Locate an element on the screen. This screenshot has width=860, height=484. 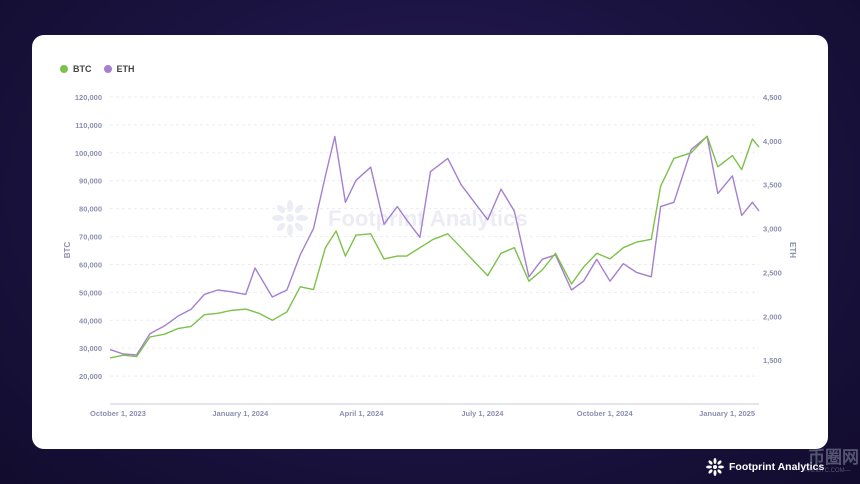
watermark-text: Footprint Analytics is located at coordinates (428, 218).